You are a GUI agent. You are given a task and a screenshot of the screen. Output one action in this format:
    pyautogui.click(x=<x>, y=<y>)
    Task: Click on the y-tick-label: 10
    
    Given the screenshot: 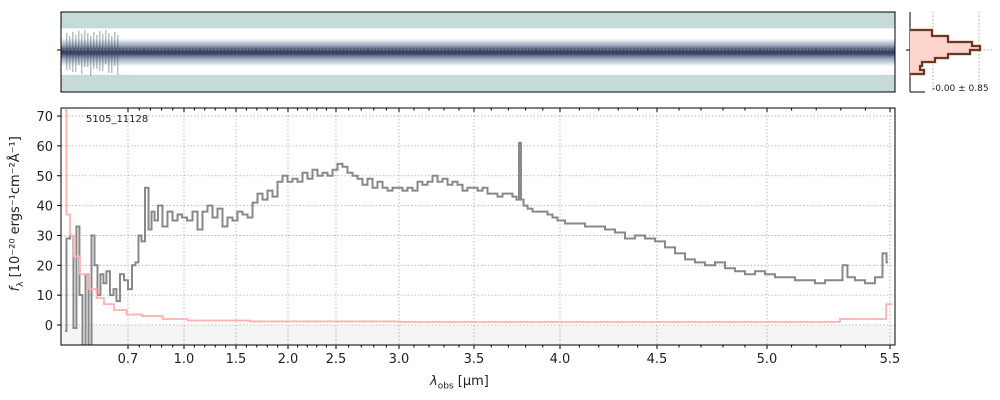 What is the action you would take?
    pyautogui.click(x=44, y=296)
    